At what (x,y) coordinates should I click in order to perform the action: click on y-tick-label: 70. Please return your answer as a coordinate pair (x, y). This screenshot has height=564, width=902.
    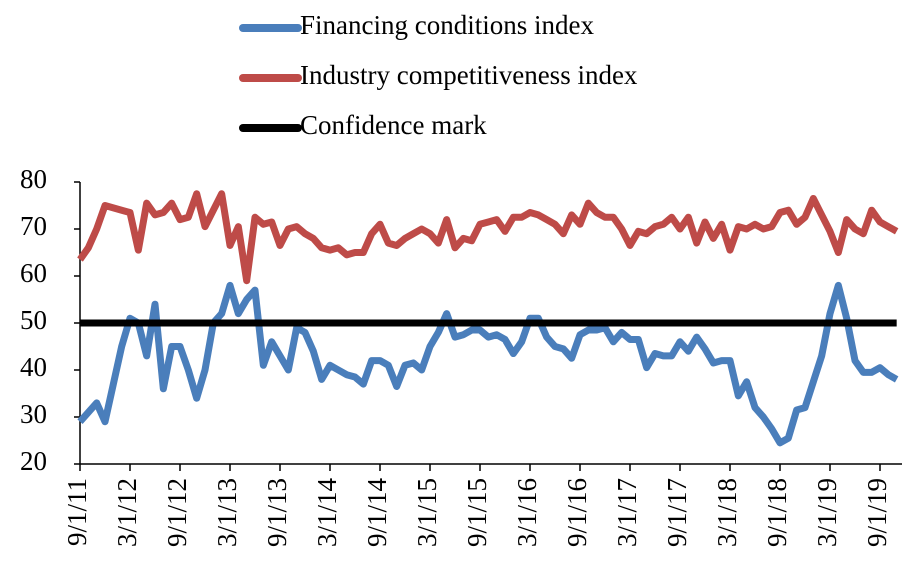
    Looking at the image, I should click on (33, 226).